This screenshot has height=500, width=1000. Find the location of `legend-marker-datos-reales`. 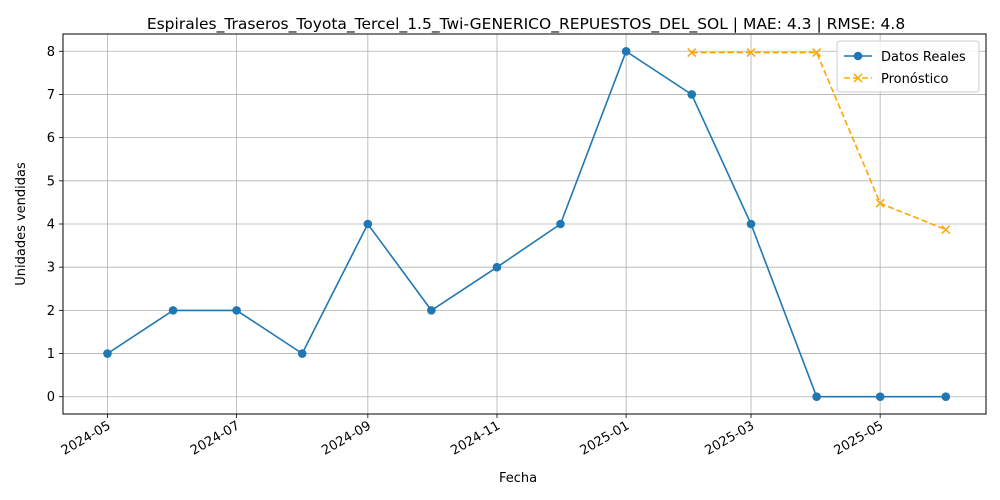

legend-marker-datos-reales is located at coordinates (858, 56).